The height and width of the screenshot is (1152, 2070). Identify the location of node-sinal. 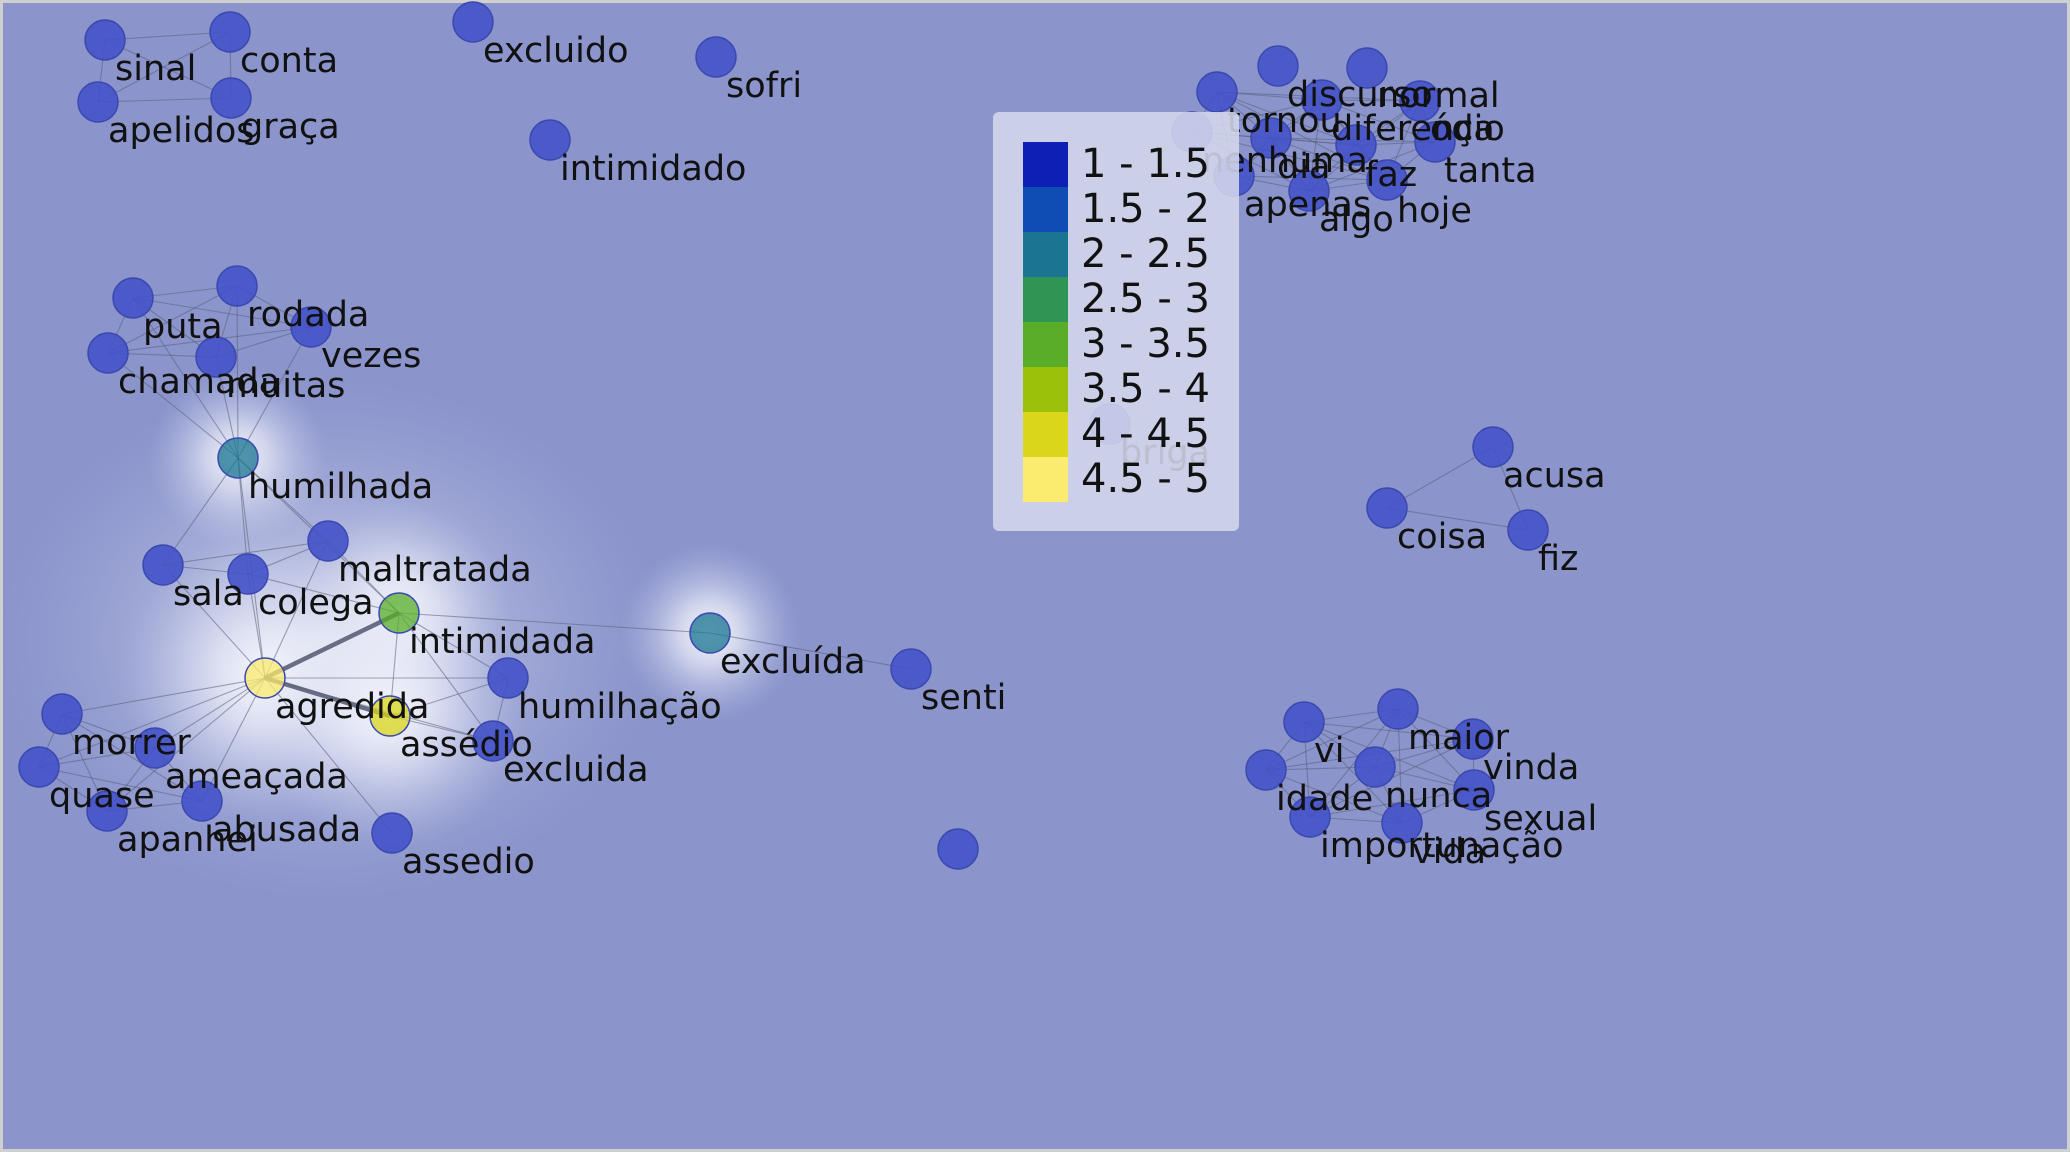
(105, 40).